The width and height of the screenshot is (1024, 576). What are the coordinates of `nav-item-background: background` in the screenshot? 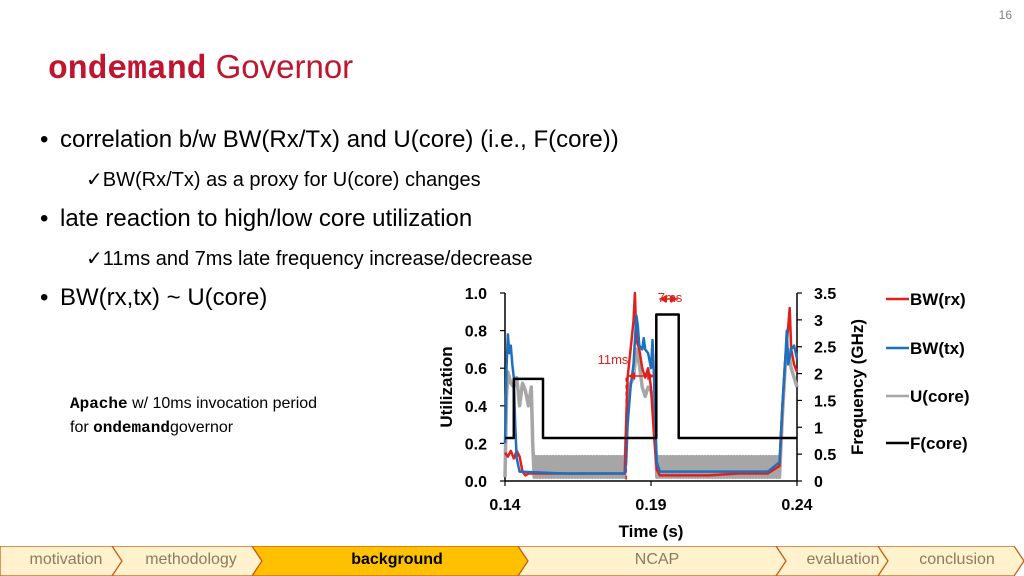 It's located at (397, 559).